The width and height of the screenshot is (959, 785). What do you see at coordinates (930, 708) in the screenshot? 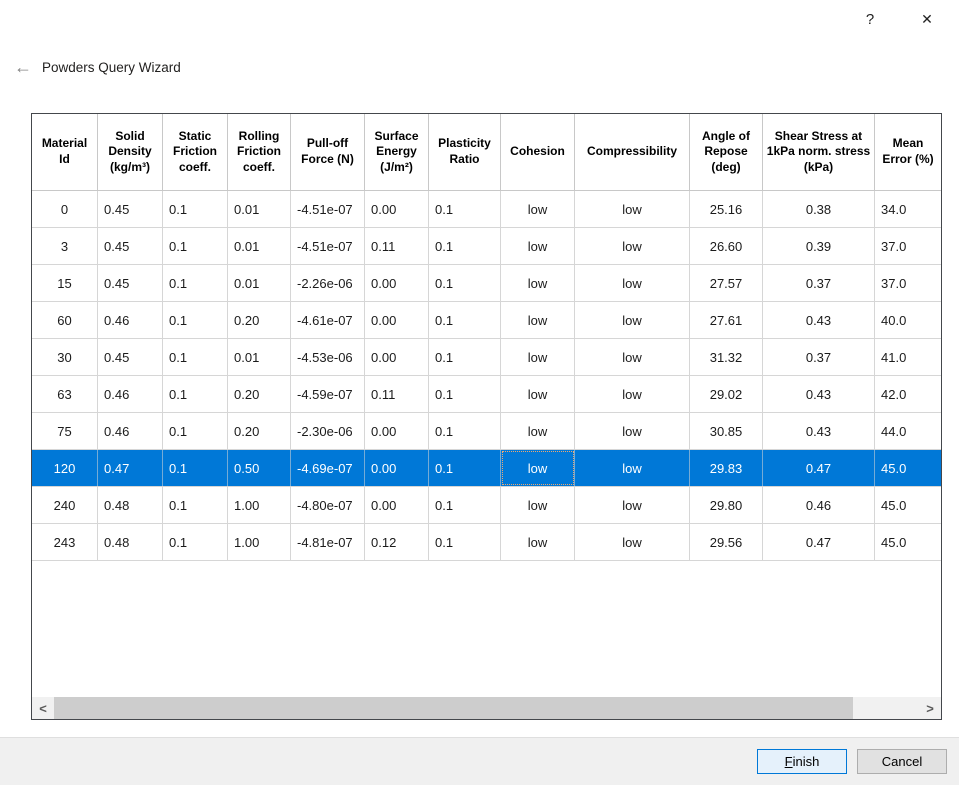
I see `scroll-right-button: >` at bounding box center [930, 708].